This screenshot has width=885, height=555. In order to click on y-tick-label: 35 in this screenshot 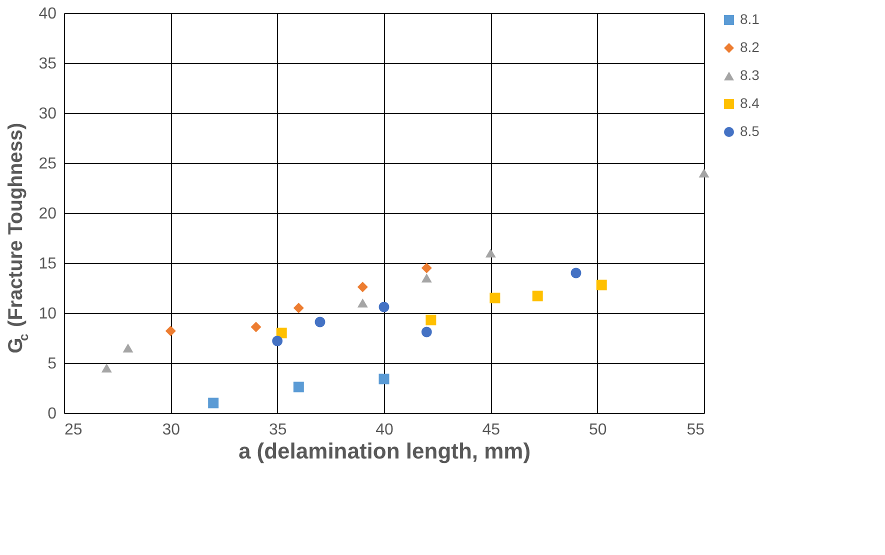, I will do `click(47, 64)`.